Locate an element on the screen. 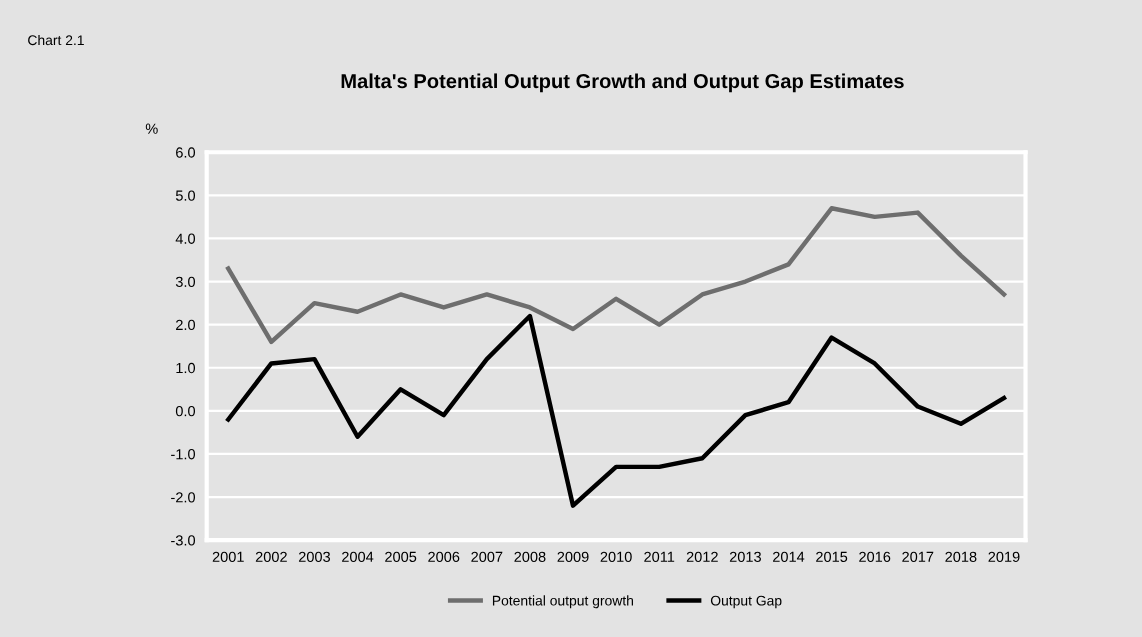 This screenshot has width=1142, height=637. x-tick-label: 2013 is located at coordinates (745, 556).